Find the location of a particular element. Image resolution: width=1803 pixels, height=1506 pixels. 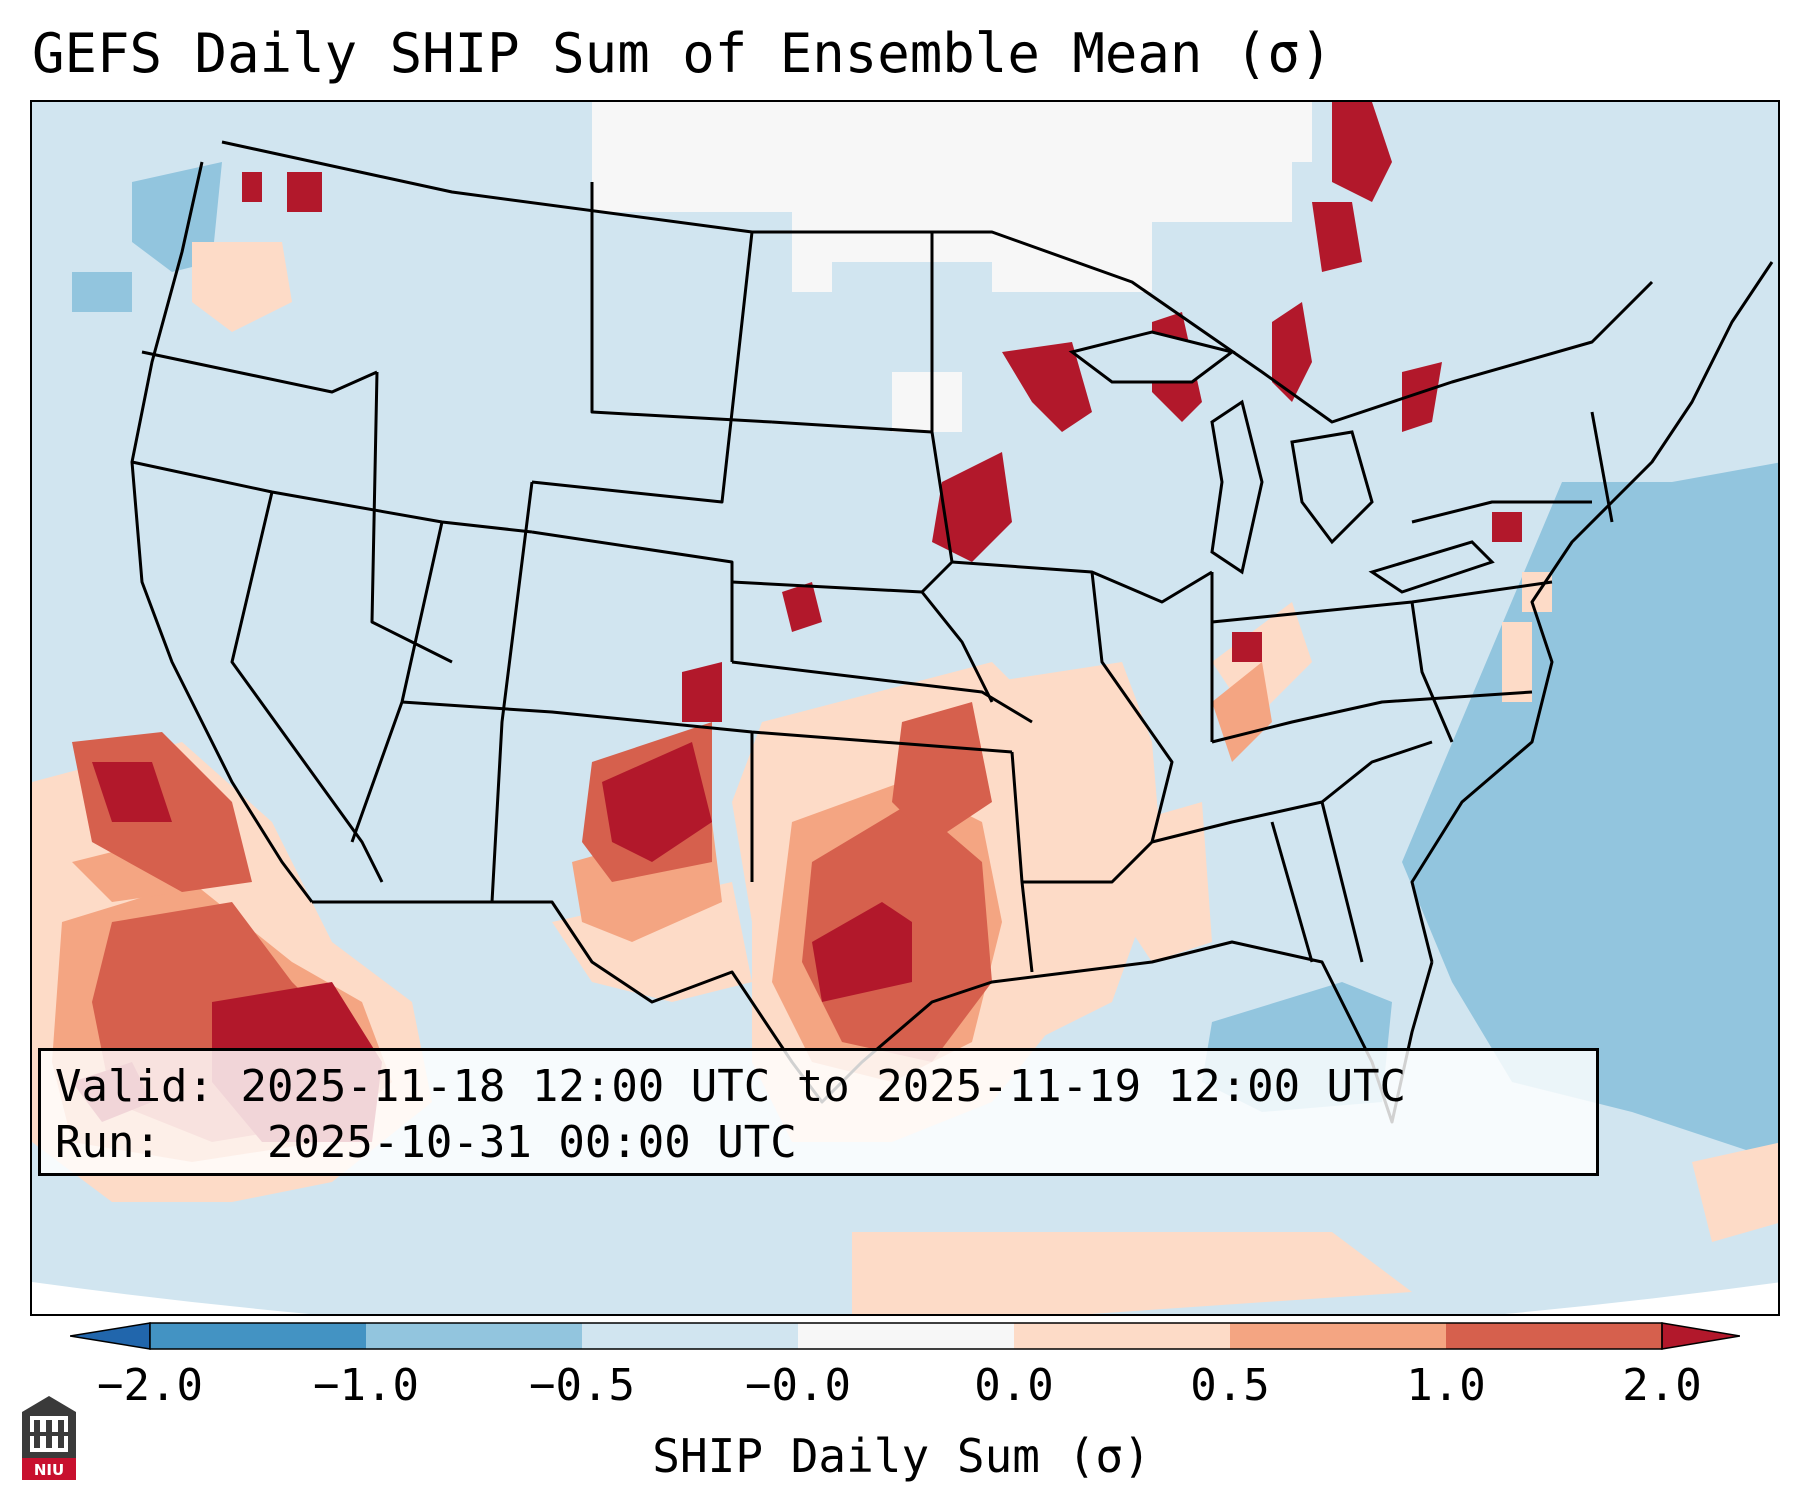

page-title: GEFS Daily SHIP Sum of Ensemble Mean (σ) is located at coordinates (682, 53).